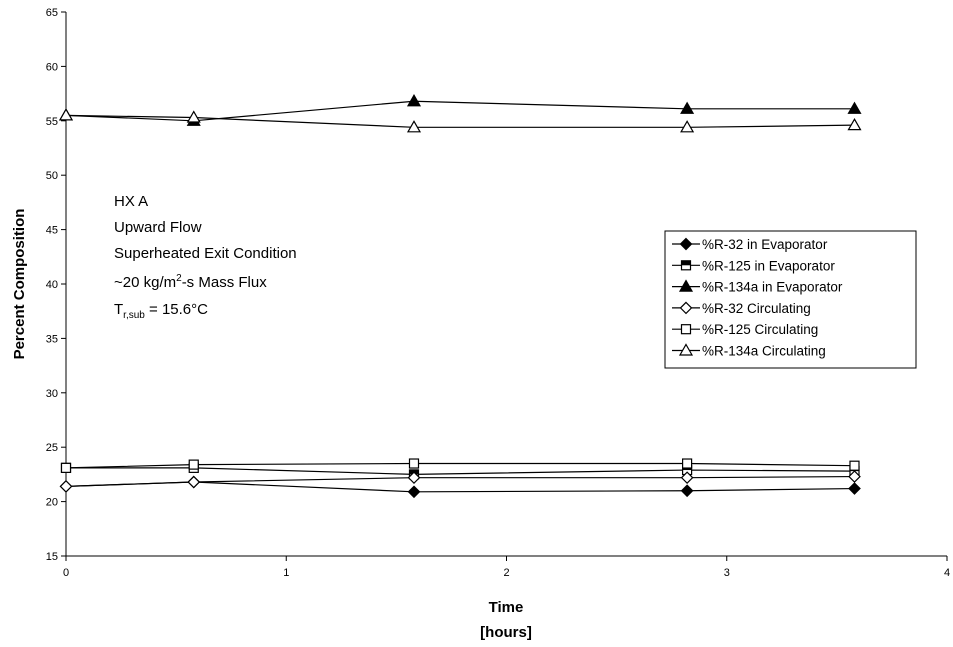  Describe the element at coordinates (854, 124) in the screenshot. I see `data-point-s5-p4` at that location.